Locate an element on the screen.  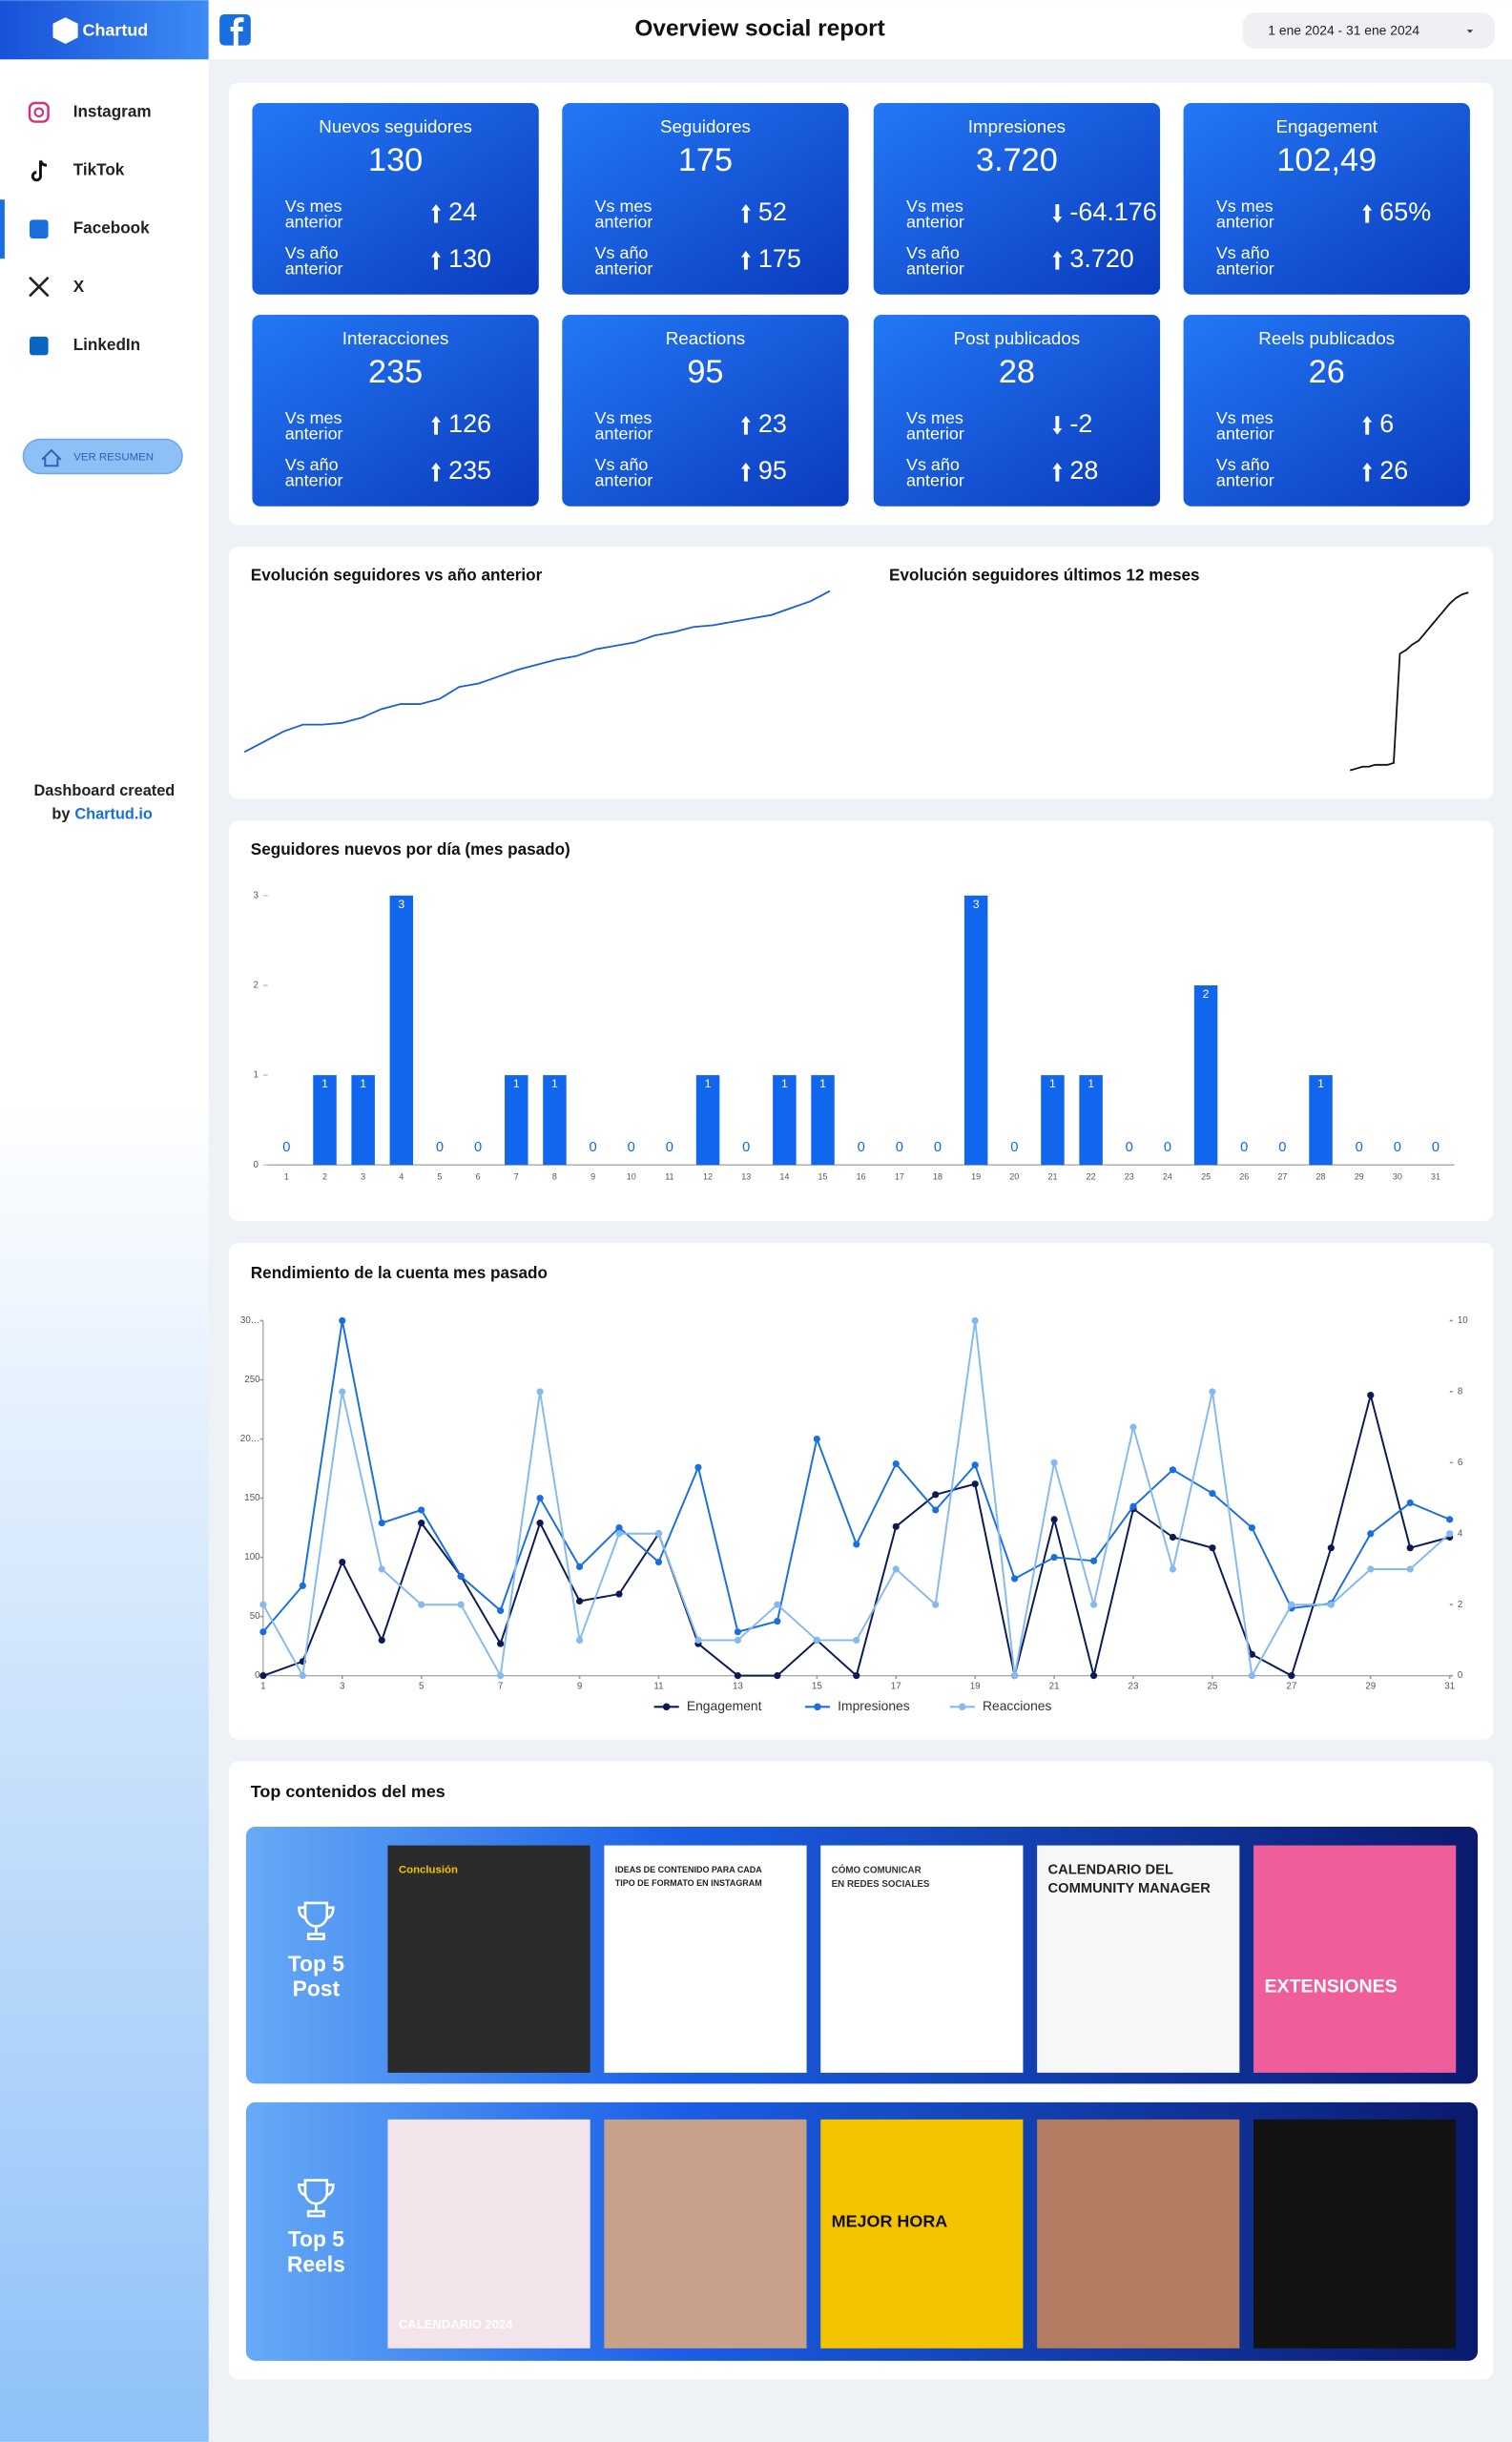
date-range: 1 ene 2024 - 31 ene 2024 is located at coordinates (1343, 30).